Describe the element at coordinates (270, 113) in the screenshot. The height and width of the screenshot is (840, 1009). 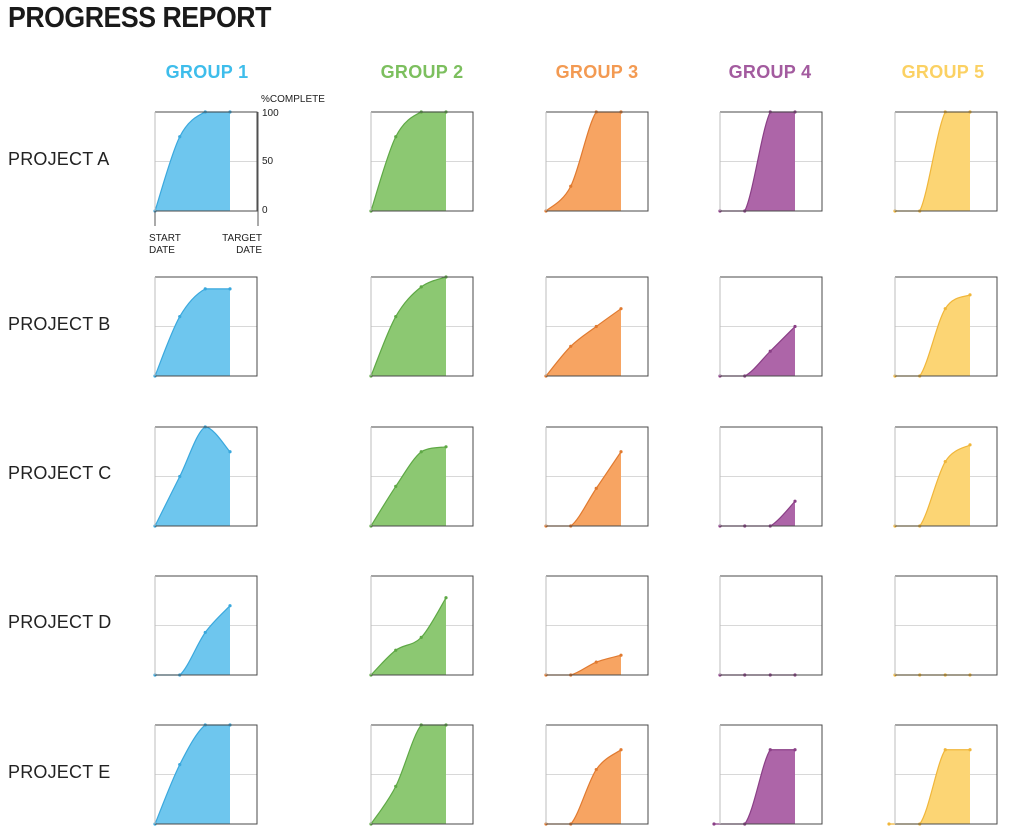
I see `ytick-100: 100` at that location.